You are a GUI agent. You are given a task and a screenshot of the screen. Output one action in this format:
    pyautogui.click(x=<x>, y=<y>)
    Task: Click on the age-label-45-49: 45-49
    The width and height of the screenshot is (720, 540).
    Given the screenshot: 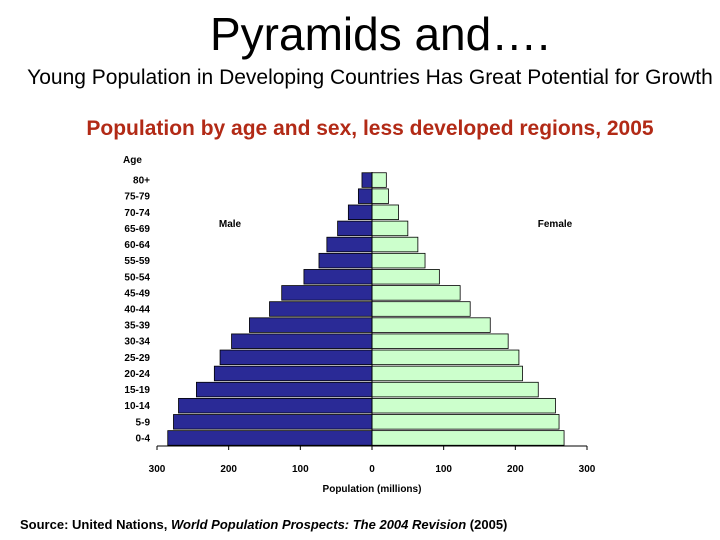 What is the action you would take?
    pyautogui.click(x=137, y=293)
    